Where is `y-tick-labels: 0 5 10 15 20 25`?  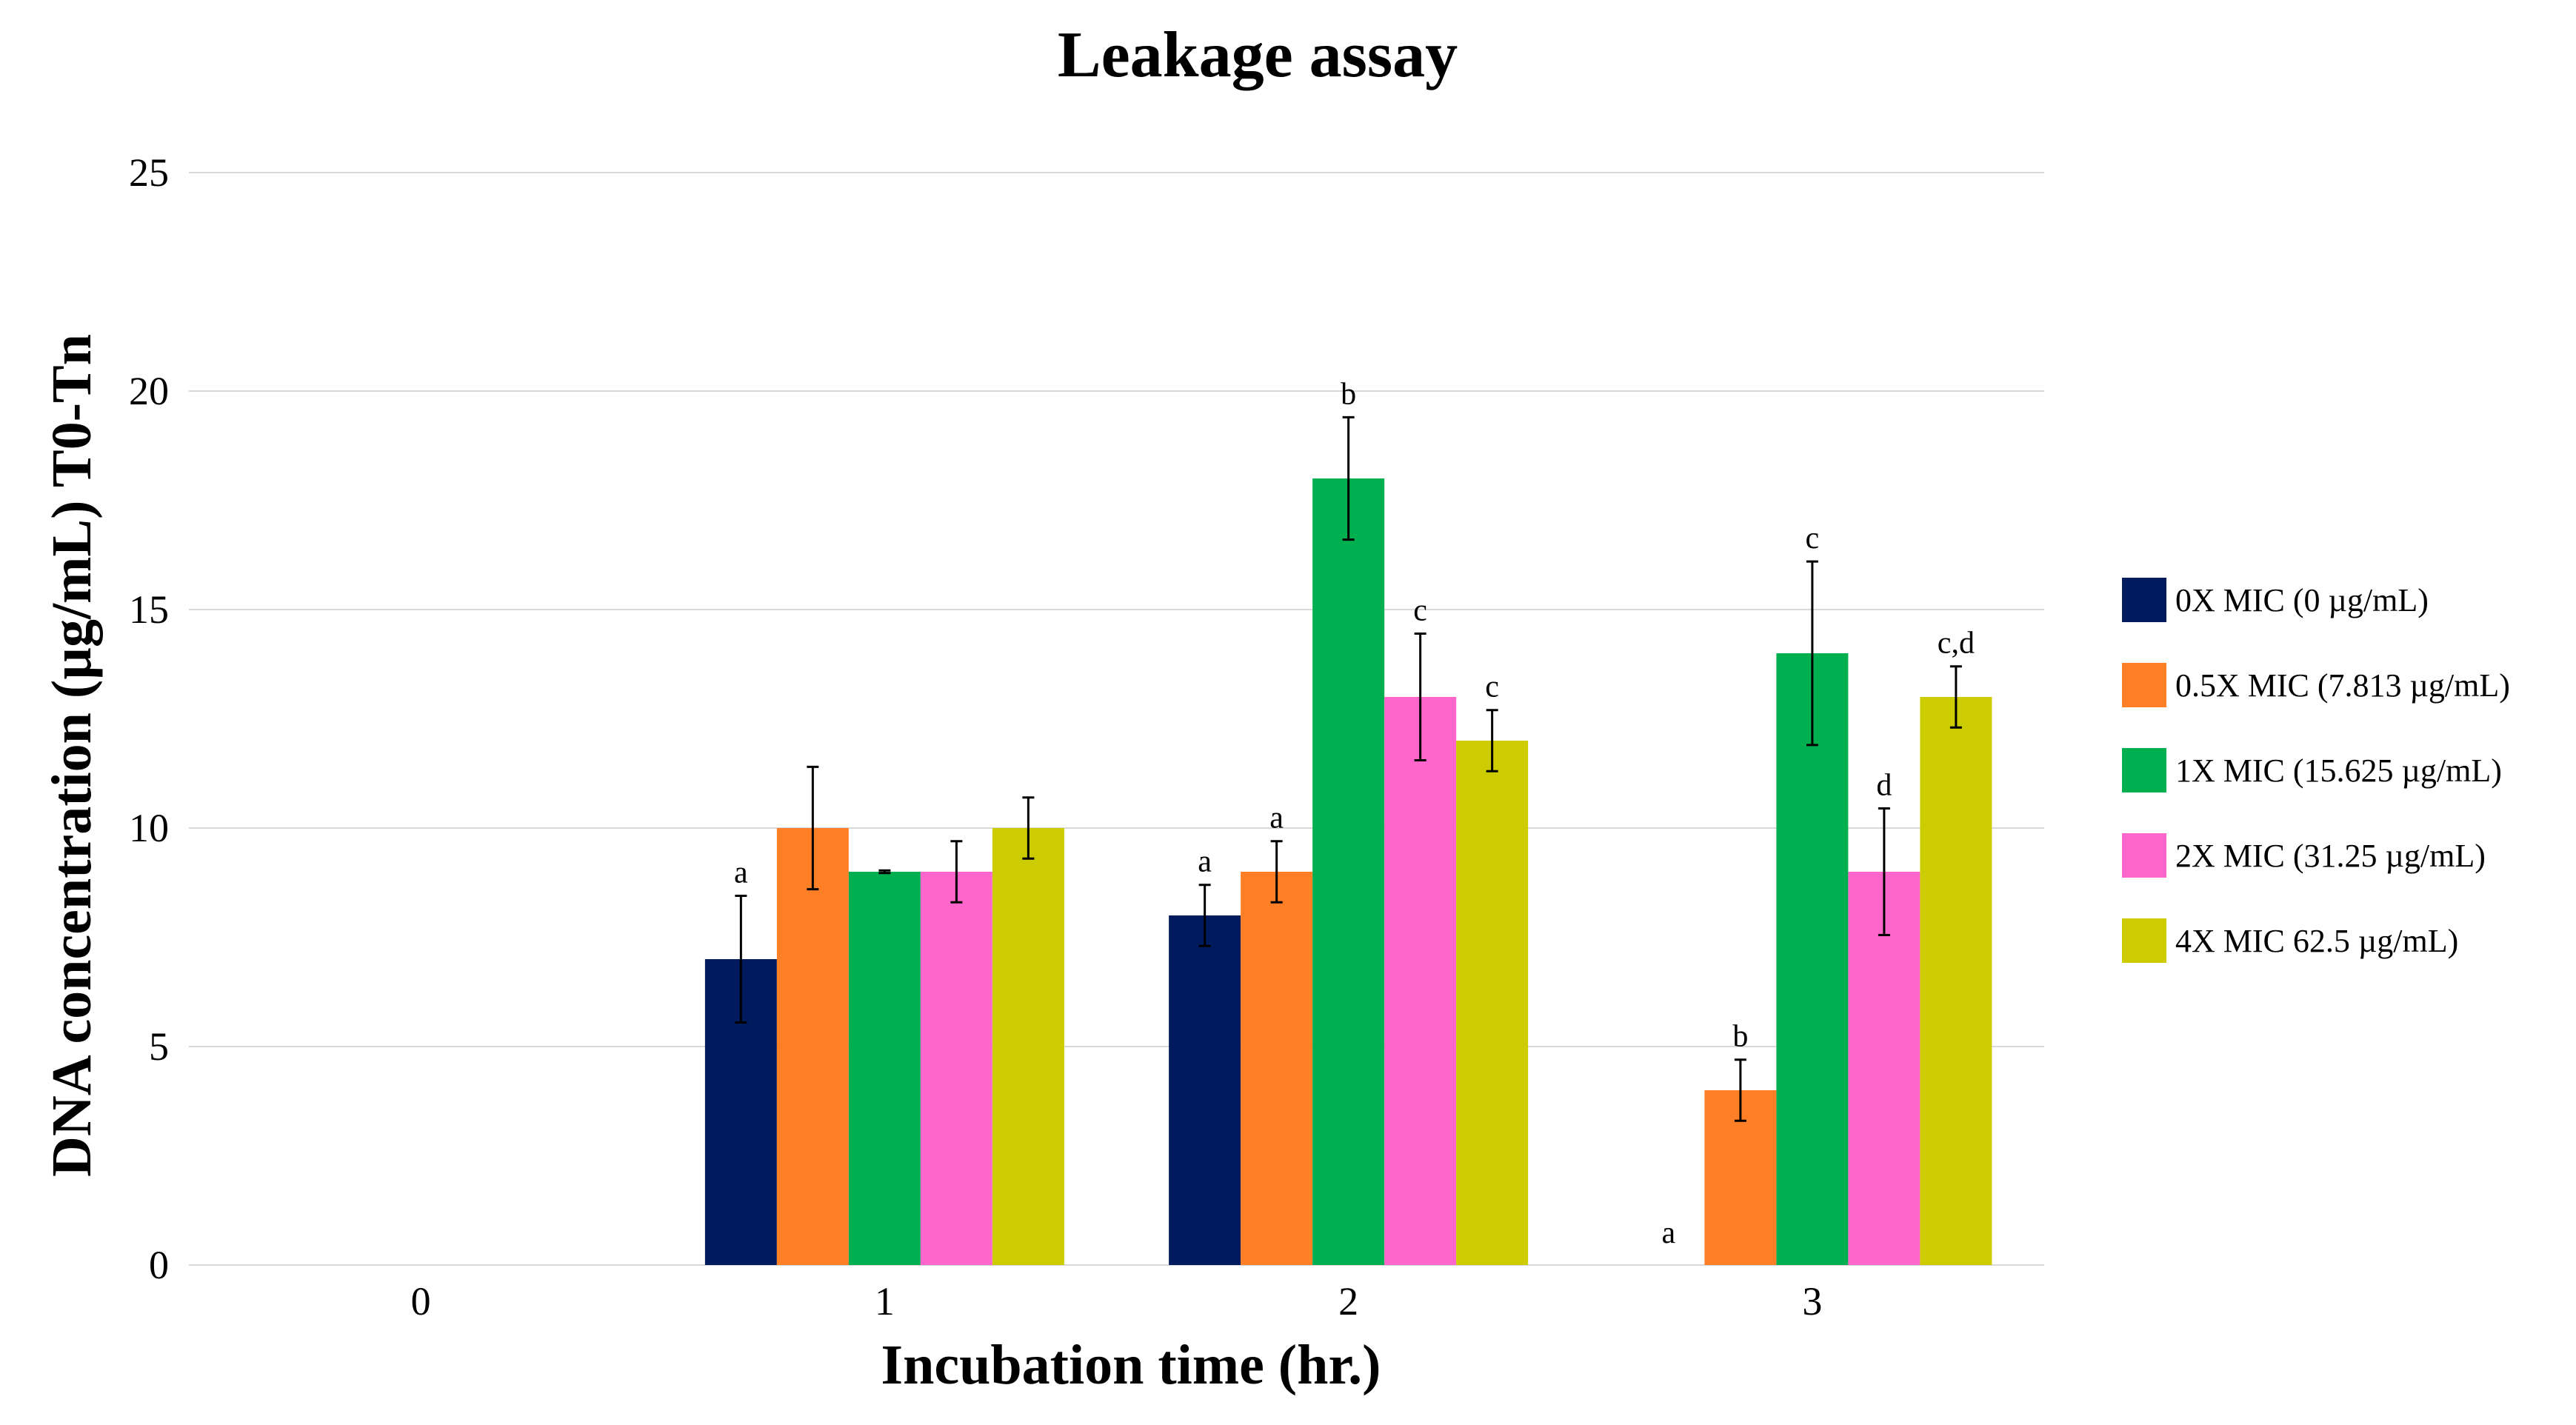
y-tick-labels: 0 5 10 15 20 25 is located at coordinates (149, 718).